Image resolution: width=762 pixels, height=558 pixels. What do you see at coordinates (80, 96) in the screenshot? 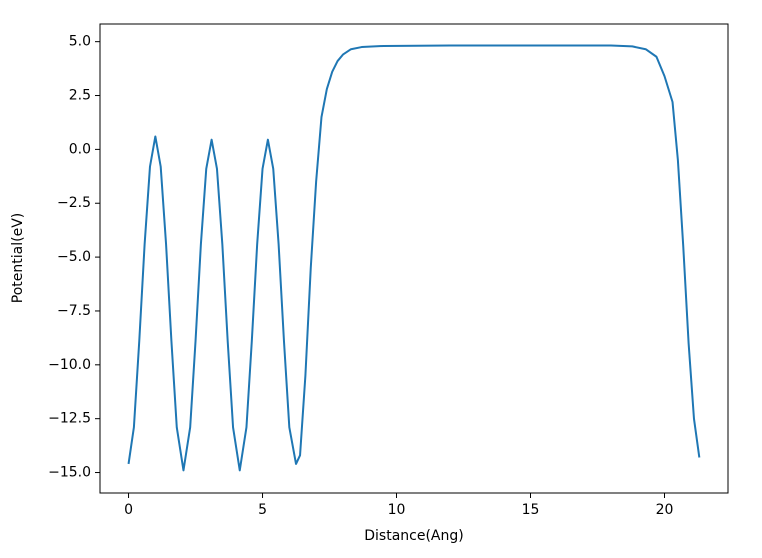
I see `y-tick-label: 2.5` at bounding box center [80, 96].